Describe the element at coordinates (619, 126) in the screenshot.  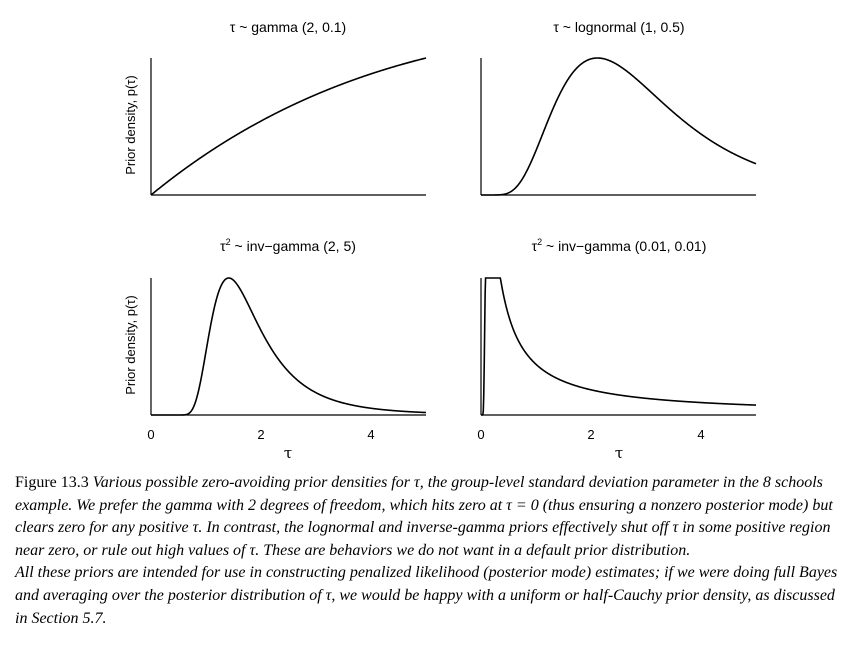
I see `density-curve-lognormal` at that location.